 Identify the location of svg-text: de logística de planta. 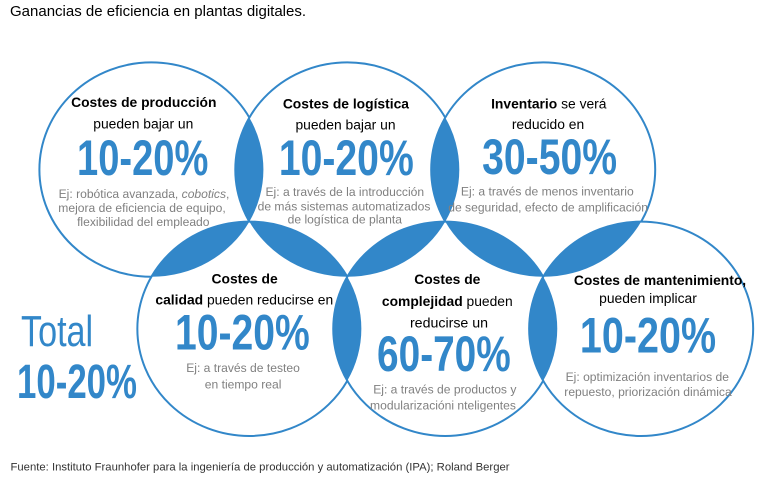
(345, 220).